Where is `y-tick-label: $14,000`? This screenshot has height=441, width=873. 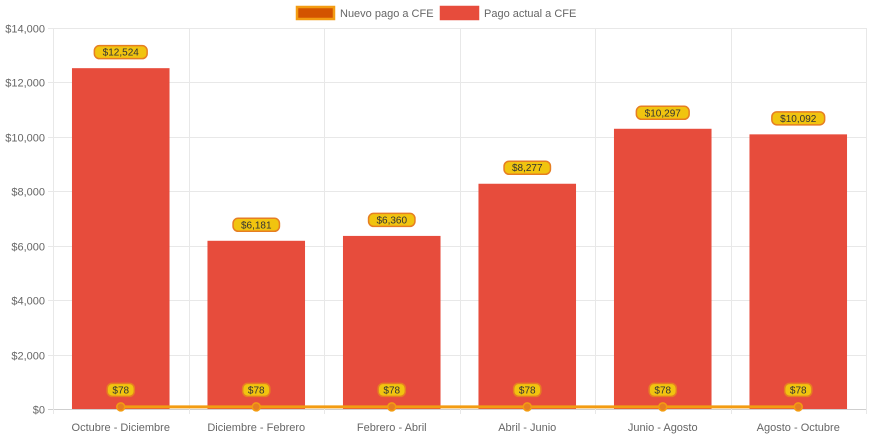 y-tick-label: $14,000 is located at coordinates (25, 30).